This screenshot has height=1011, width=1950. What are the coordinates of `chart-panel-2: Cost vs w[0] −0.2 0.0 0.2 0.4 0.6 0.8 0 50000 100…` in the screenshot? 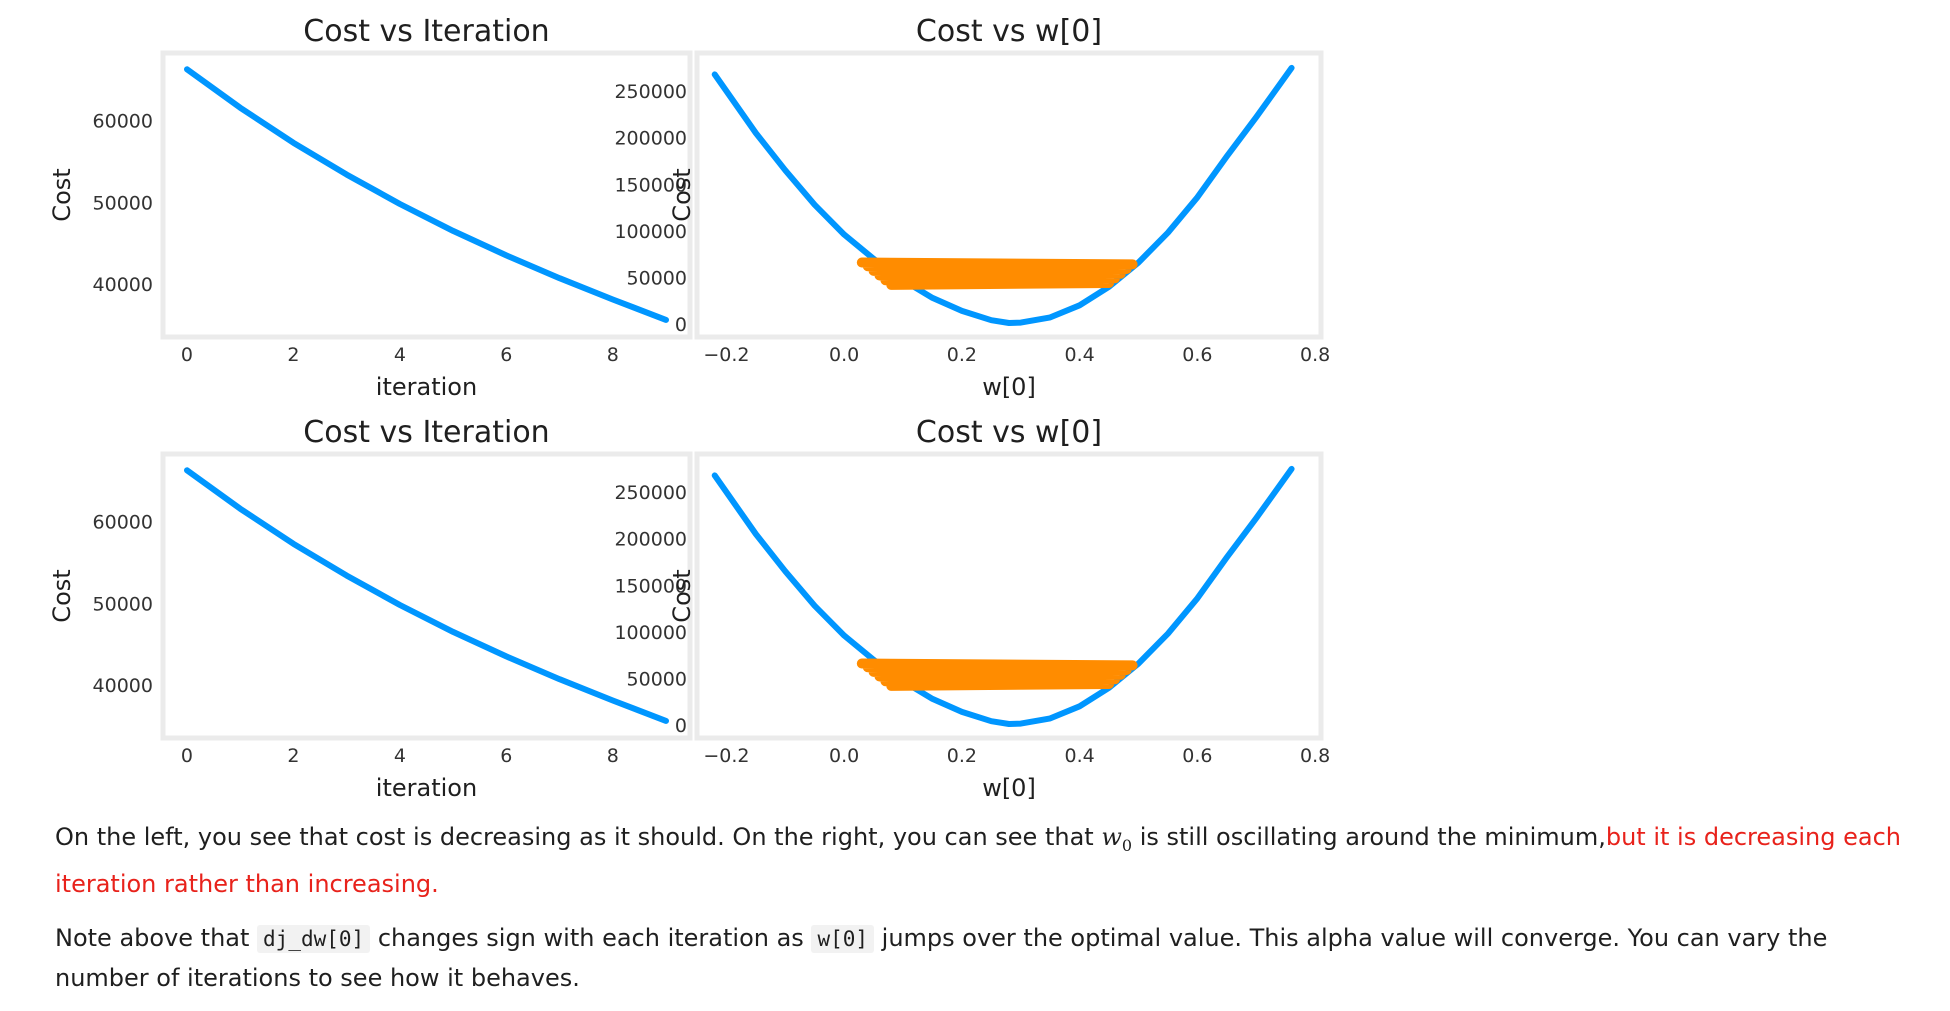 It's located at (972, 207).